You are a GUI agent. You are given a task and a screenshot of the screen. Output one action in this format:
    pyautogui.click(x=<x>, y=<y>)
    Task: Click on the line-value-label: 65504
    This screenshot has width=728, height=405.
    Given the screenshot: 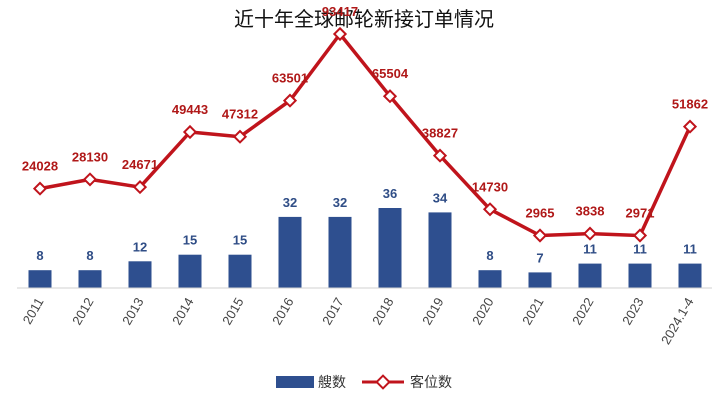 What is the action you would take?
    pyautogui.click(x=390, y=73)
    